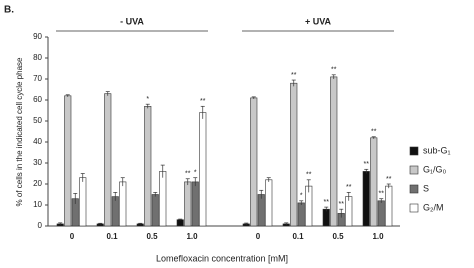  I want to click on y-tick-label: 30, so click(37, 162).